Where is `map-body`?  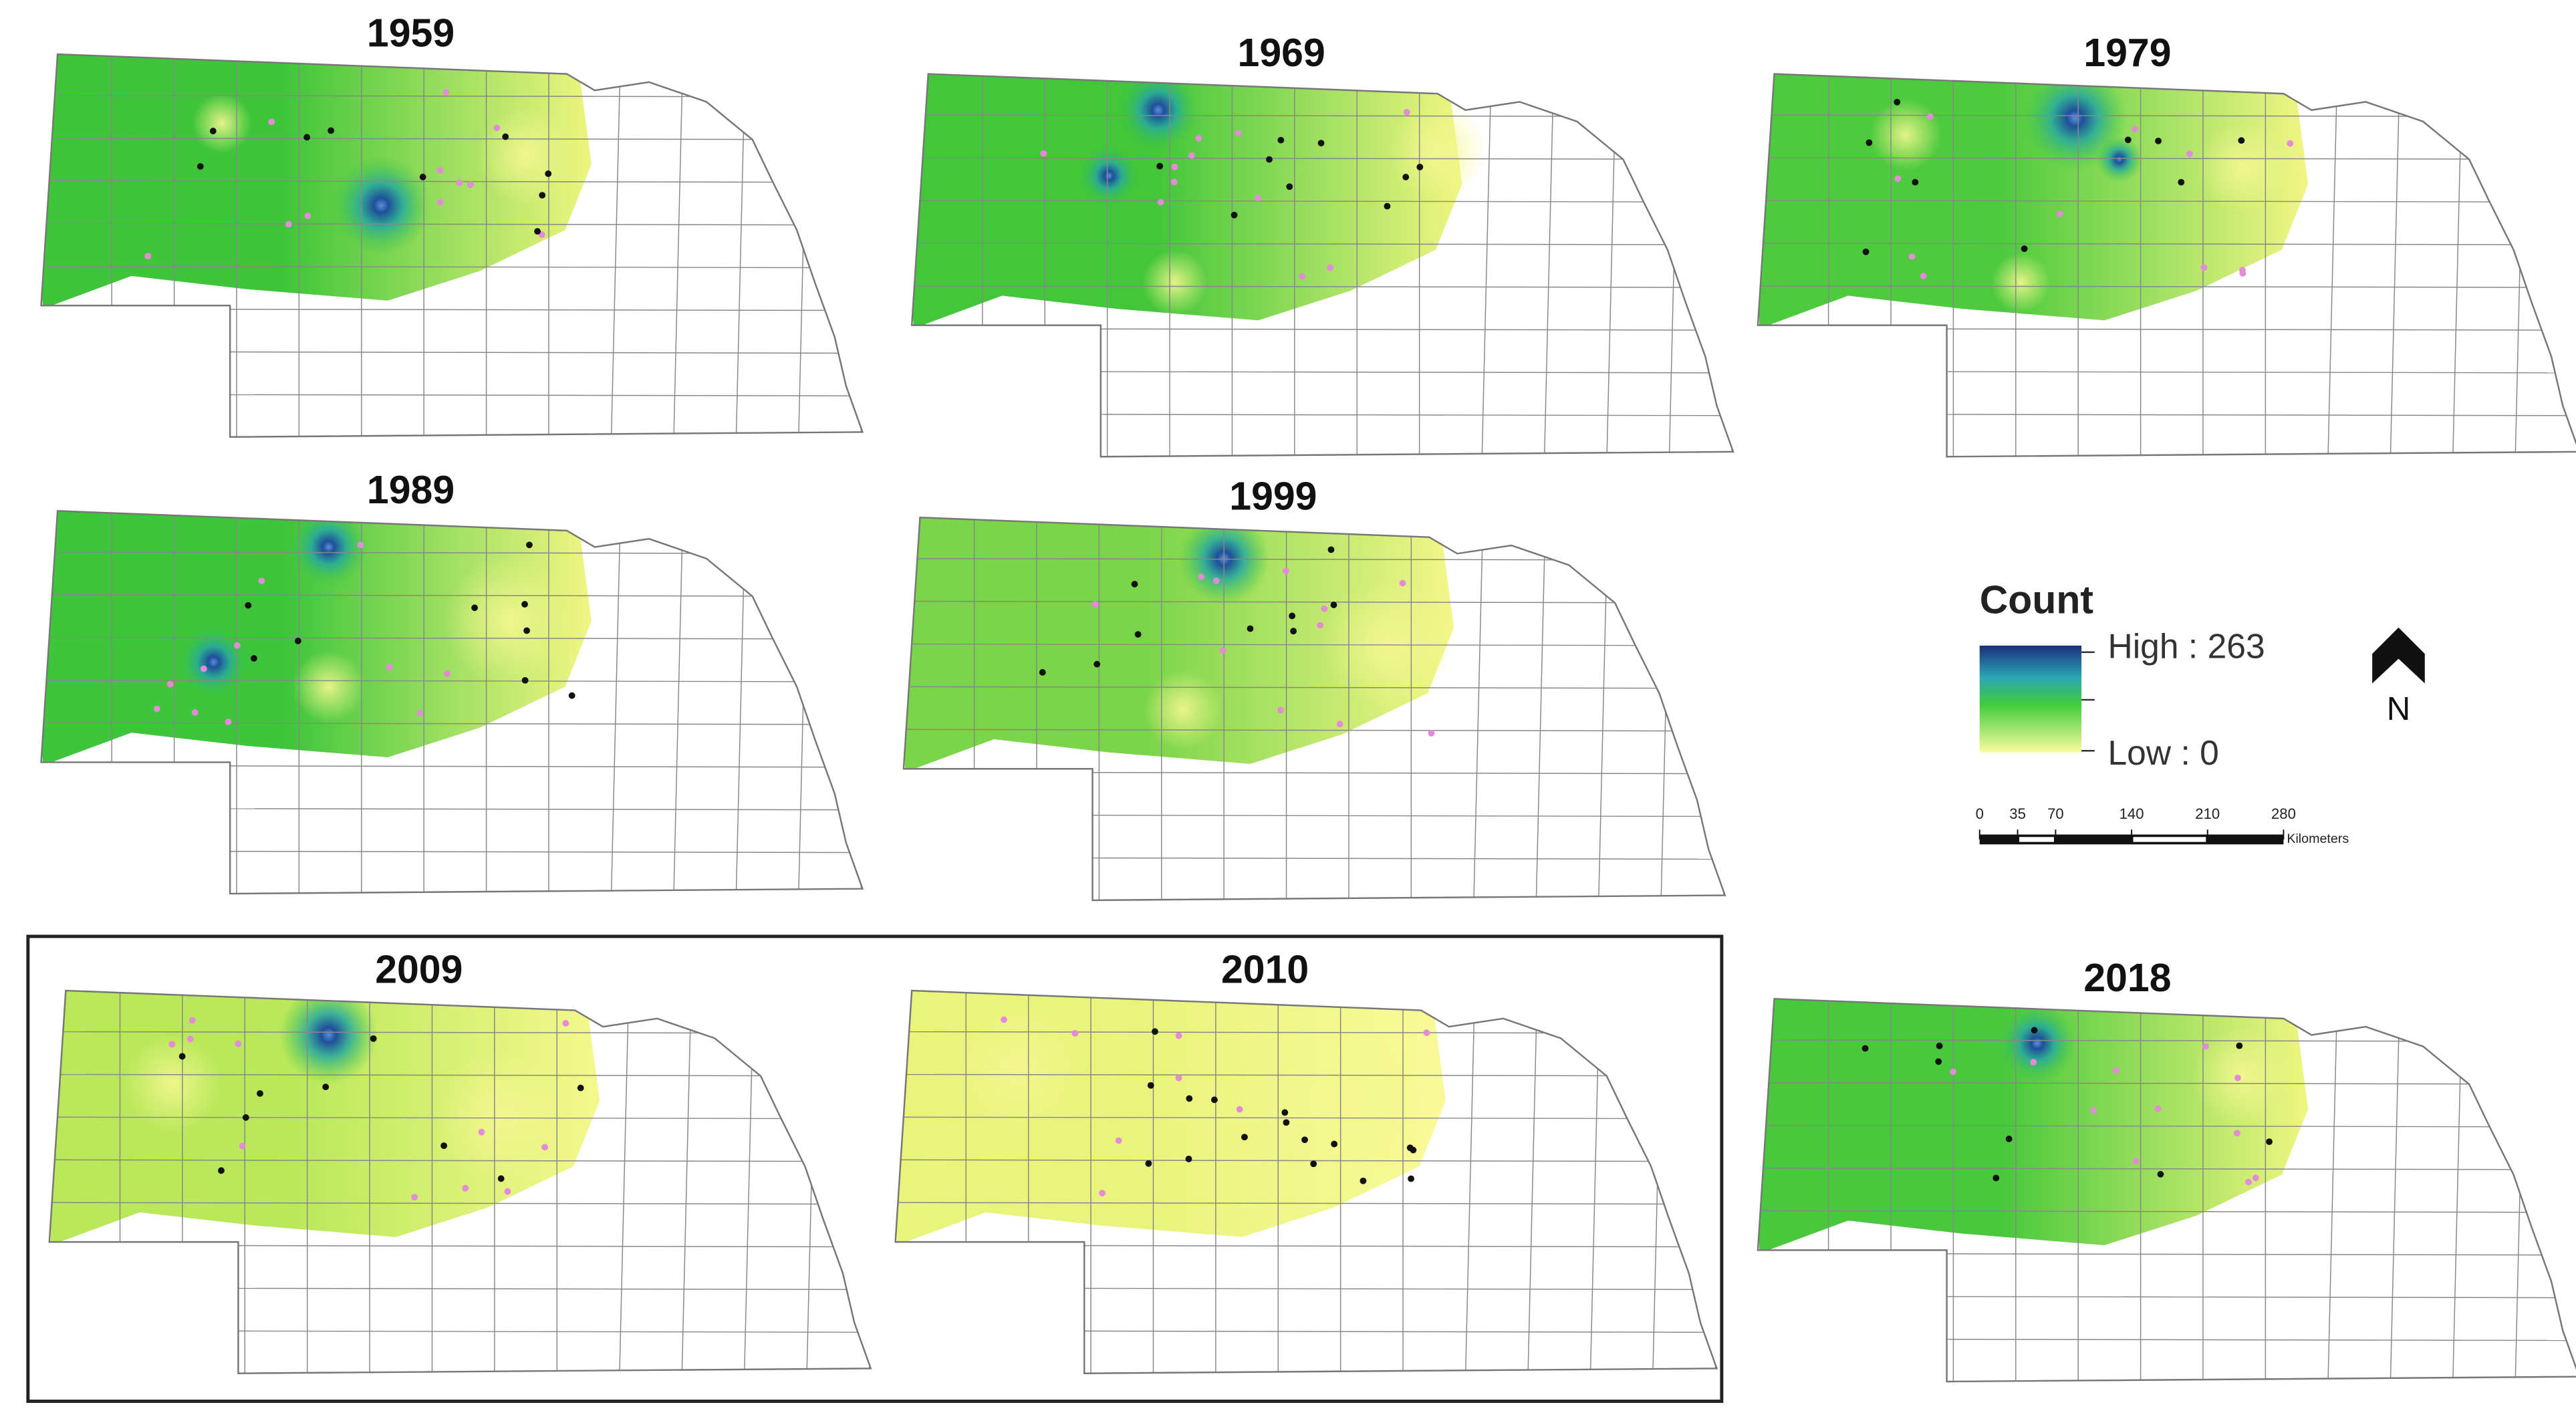 map-body is located at coordinates (1323, 265).